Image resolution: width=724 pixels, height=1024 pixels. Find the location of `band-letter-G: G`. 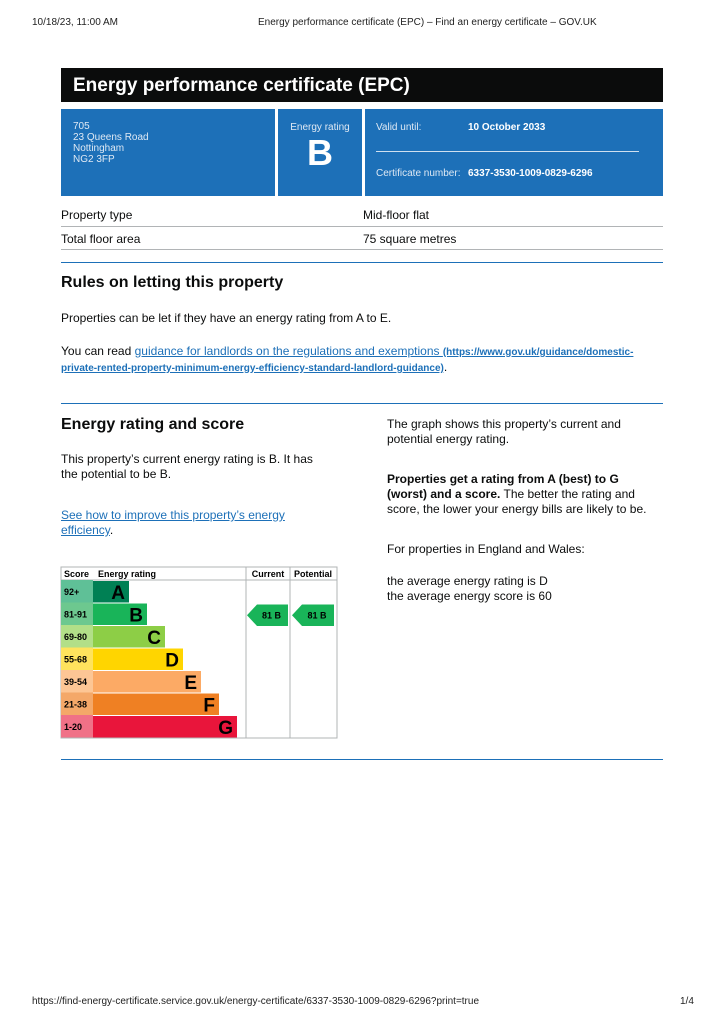

band-letter-G: G is located at coordinates (225, 728).